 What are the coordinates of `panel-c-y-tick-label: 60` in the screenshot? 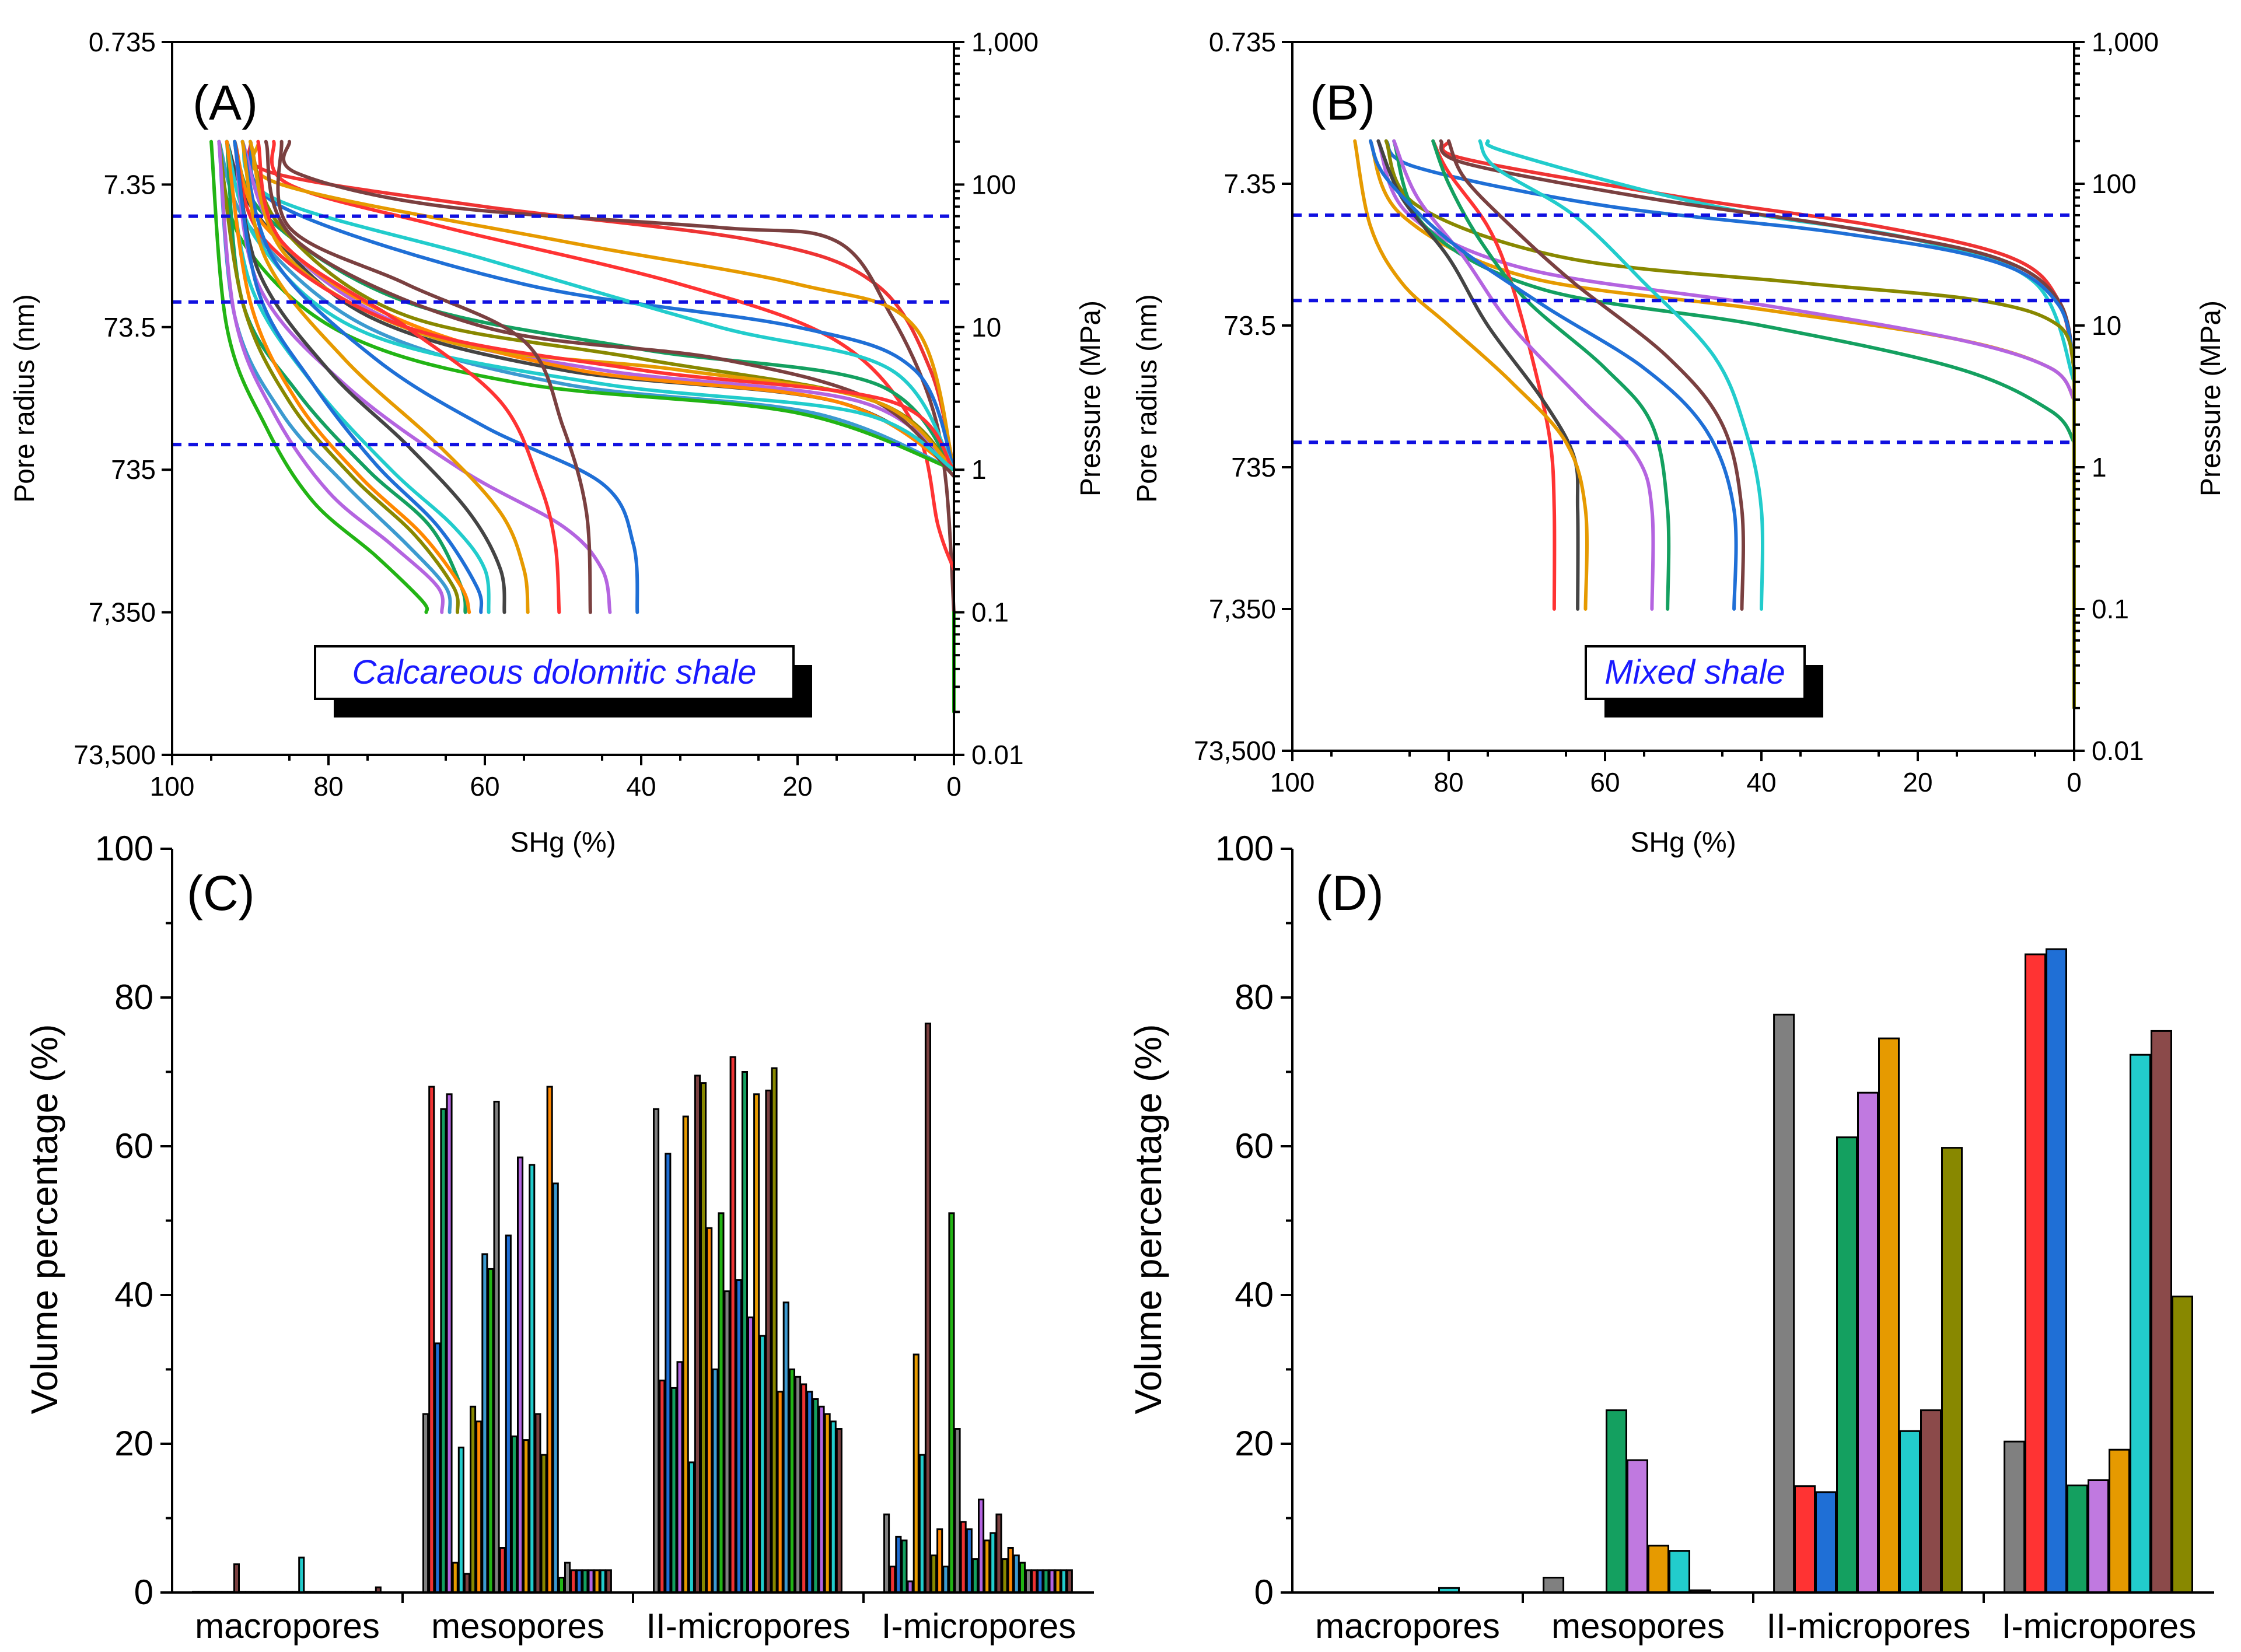 It's located at (133, 1146).